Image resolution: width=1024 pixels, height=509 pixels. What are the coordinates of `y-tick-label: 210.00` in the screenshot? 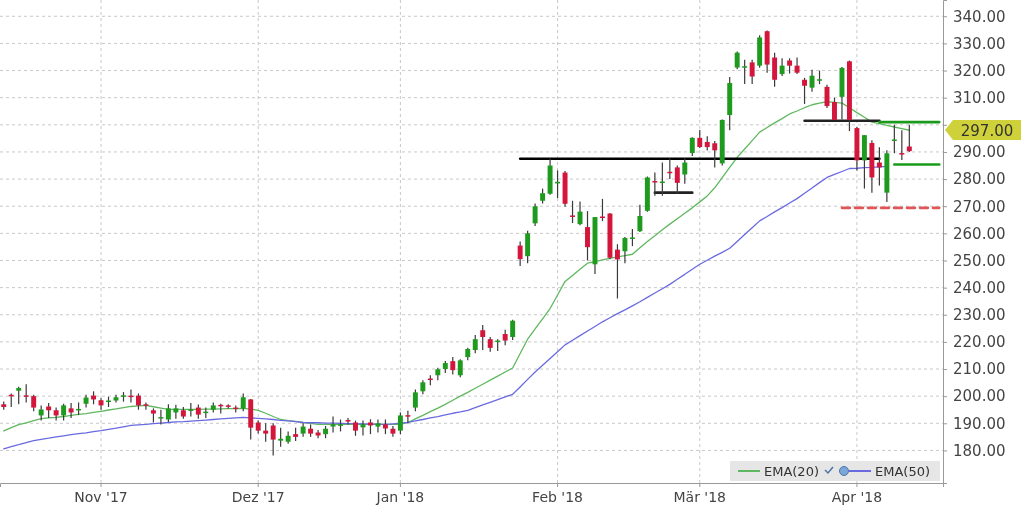 It's located at (979, 369).